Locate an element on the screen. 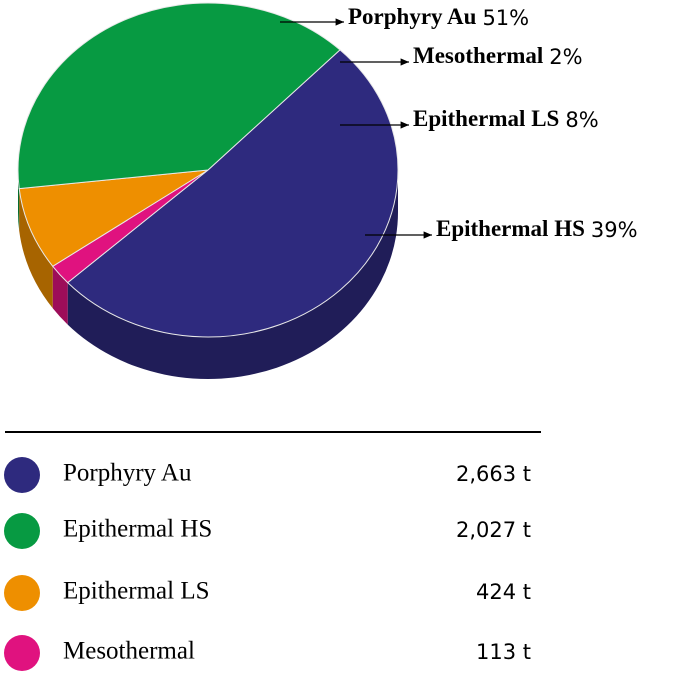 The image size is (697, 677). row-value: 2,663 t is located at coordinates (493, 474).